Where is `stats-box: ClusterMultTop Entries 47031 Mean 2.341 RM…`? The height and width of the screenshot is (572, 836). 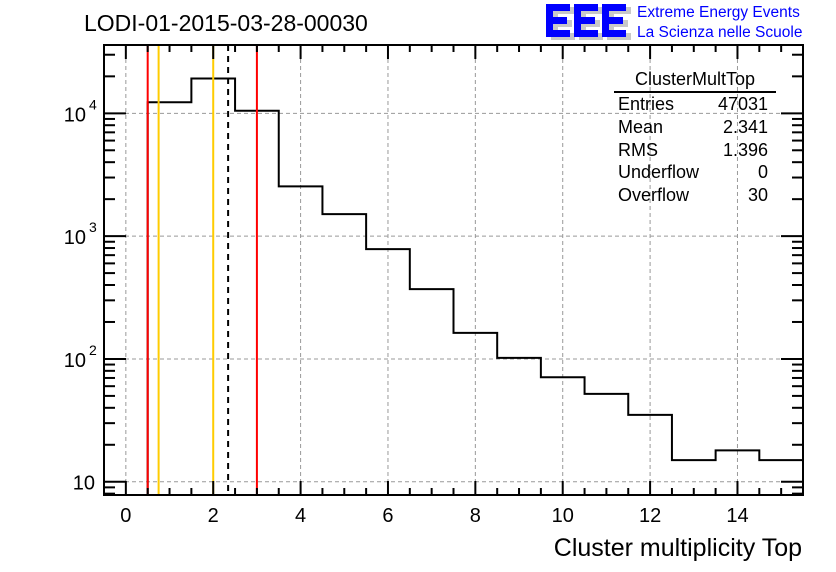
stats-box: ClusterMultTop Entries 47031 Mean 2.341 RM… is located at coordinates (695, 137).